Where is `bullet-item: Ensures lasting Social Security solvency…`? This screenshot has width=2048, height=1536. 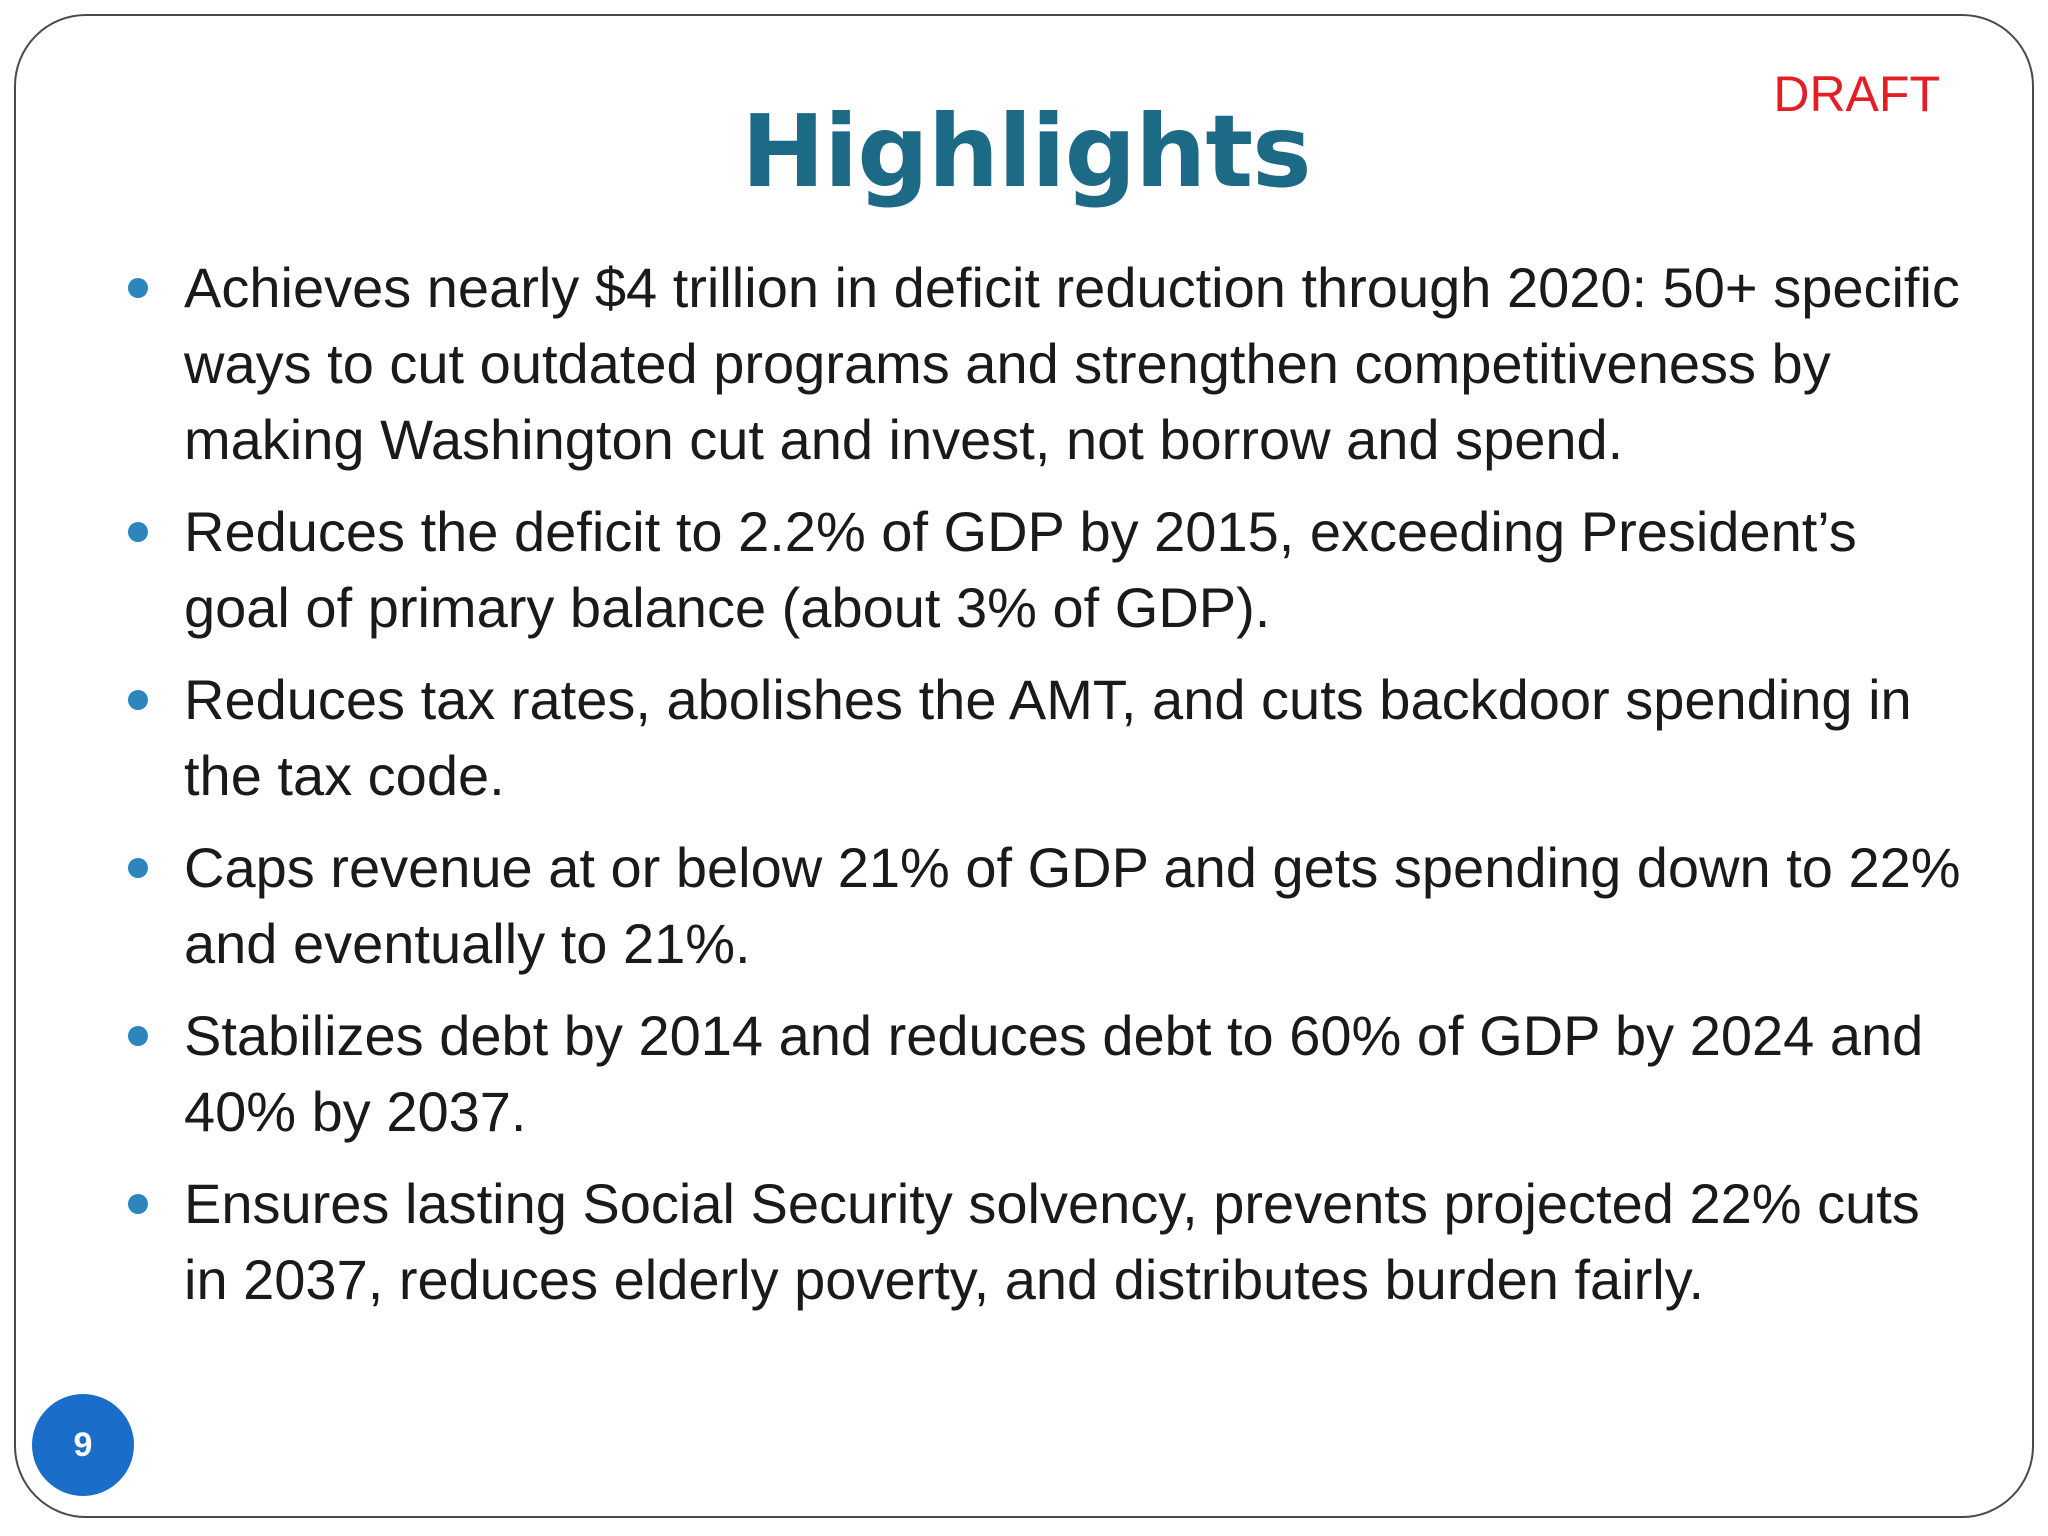
bullet-item: Ensures lasting Social Security solvency… is located at coordinates (1046, 1242).